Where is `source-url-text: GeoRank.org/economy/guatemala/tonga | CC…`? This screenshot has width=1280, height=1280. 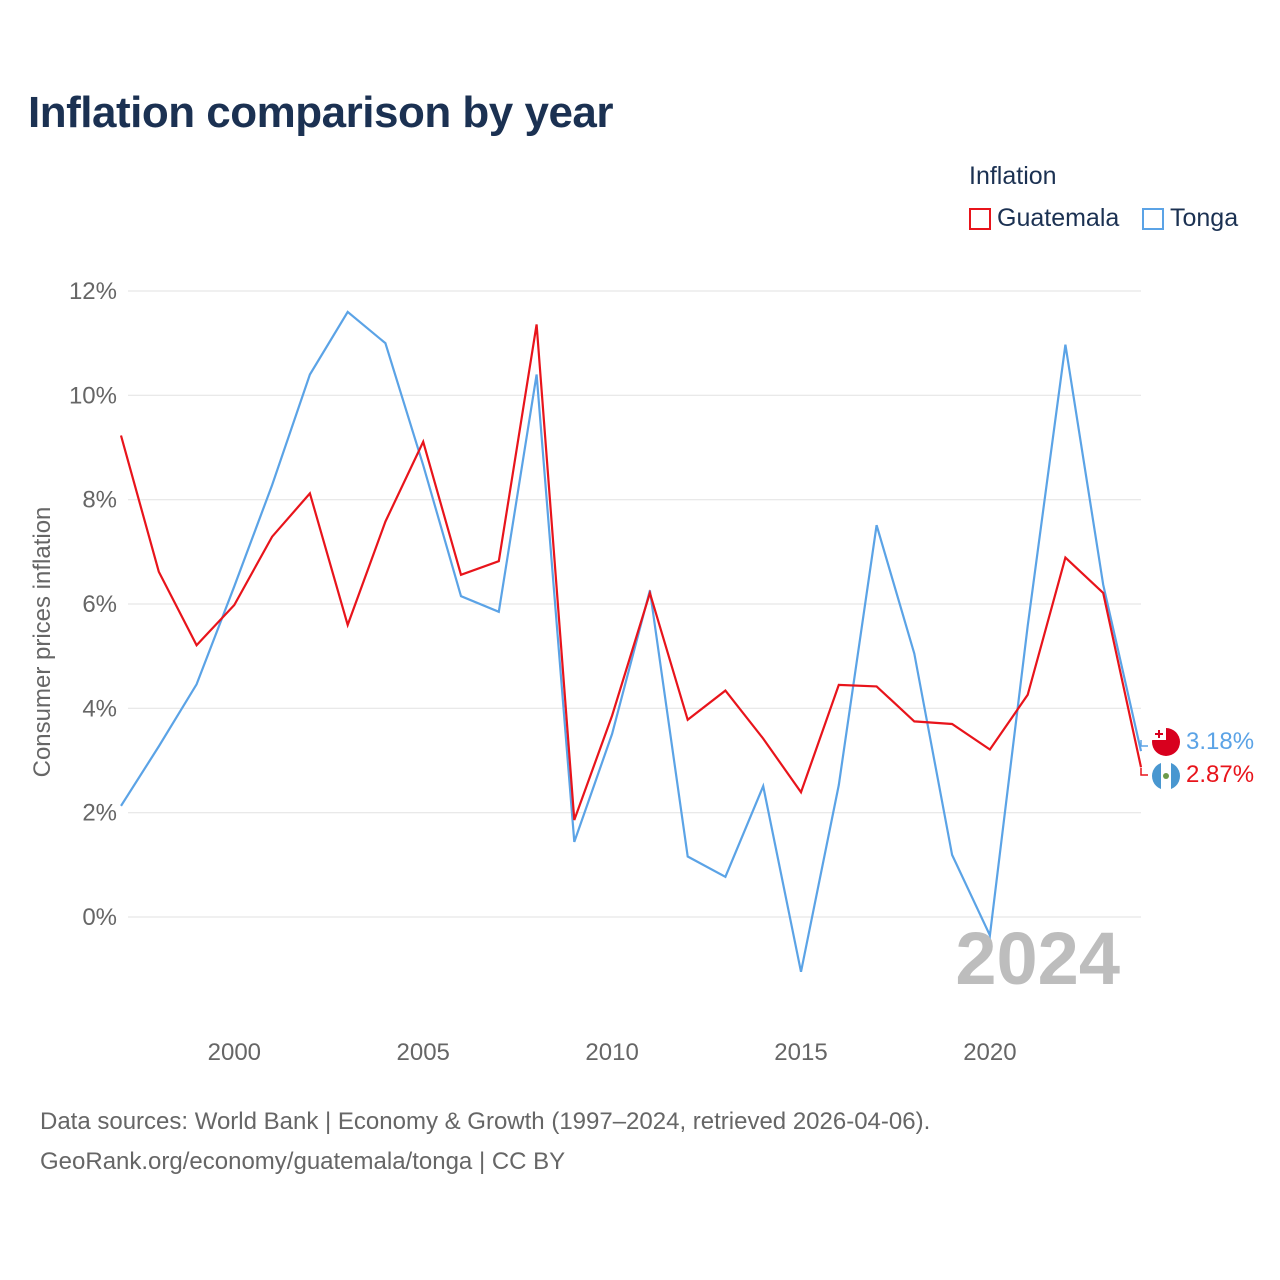 source-url-text: GeoRank.org/economy/guatemala/tonga | CC… is located at coordinates (303, 1161).